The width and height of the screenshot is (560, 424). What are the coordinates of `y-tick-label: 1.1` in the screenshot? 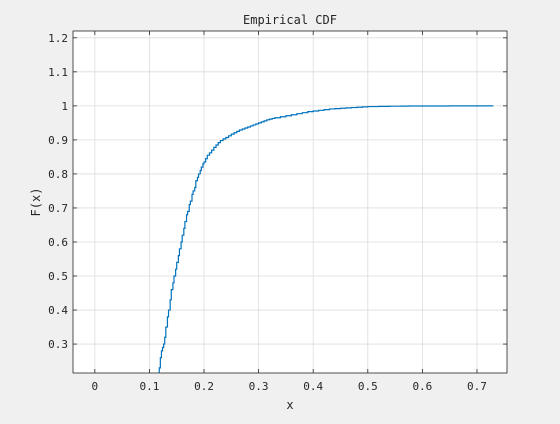 It's located at (58, 72).